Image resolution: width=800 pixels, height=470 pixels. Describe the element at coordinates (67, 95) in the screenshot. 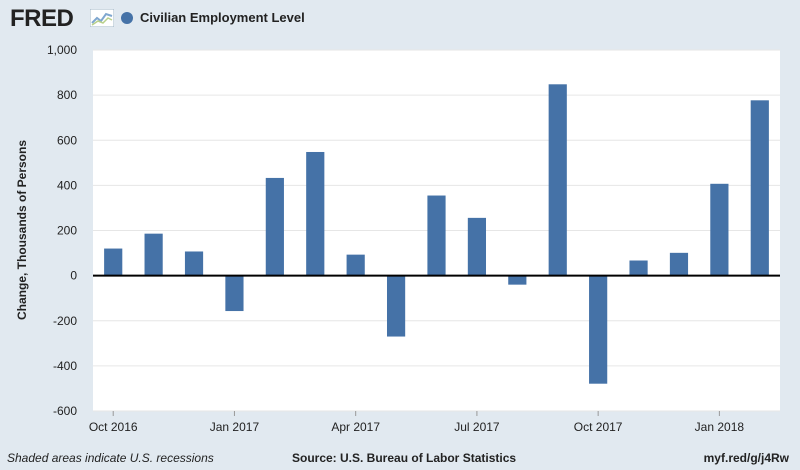

I see `y-tick-label: 800` at that location.